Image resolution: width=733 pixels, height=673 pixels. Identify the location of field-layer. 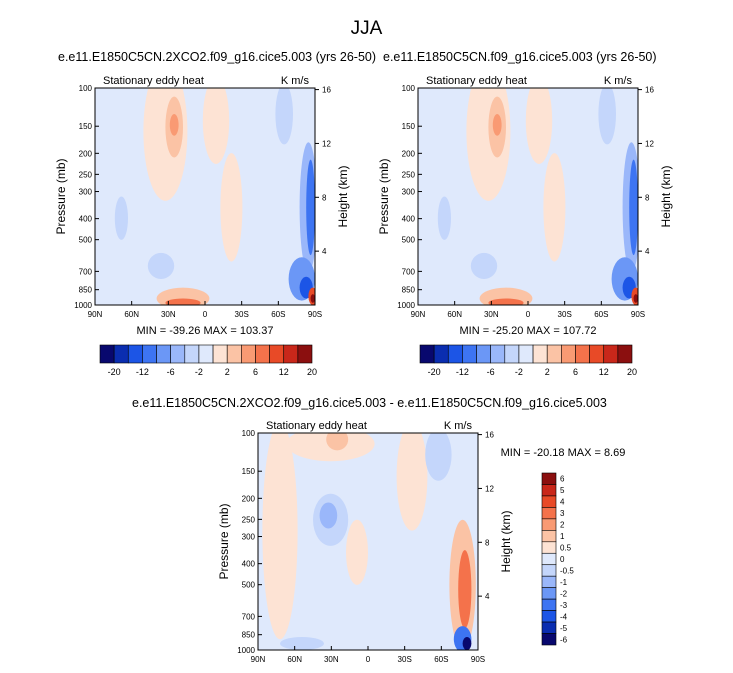
(528, 196).